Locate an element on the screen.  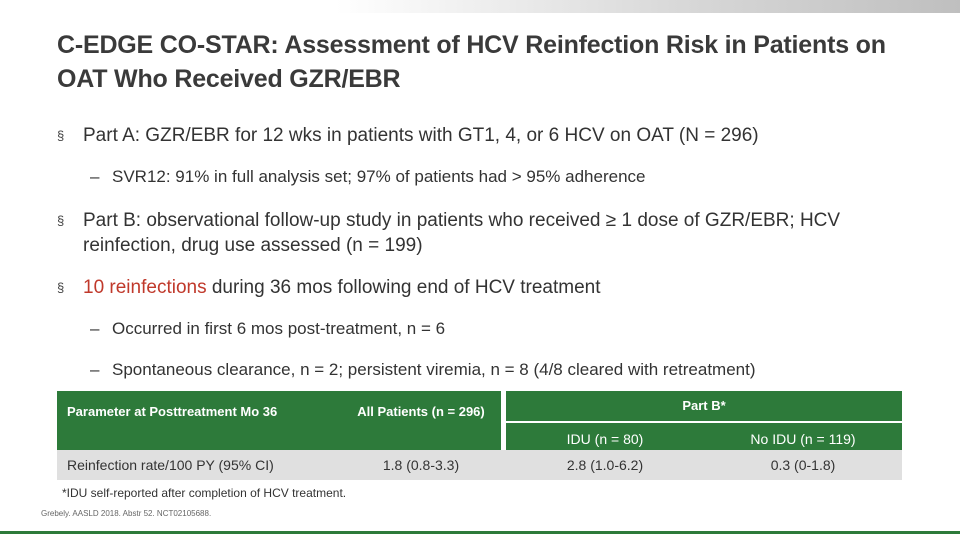
header-part-b: Part B* is located at coordinates (704, 406).